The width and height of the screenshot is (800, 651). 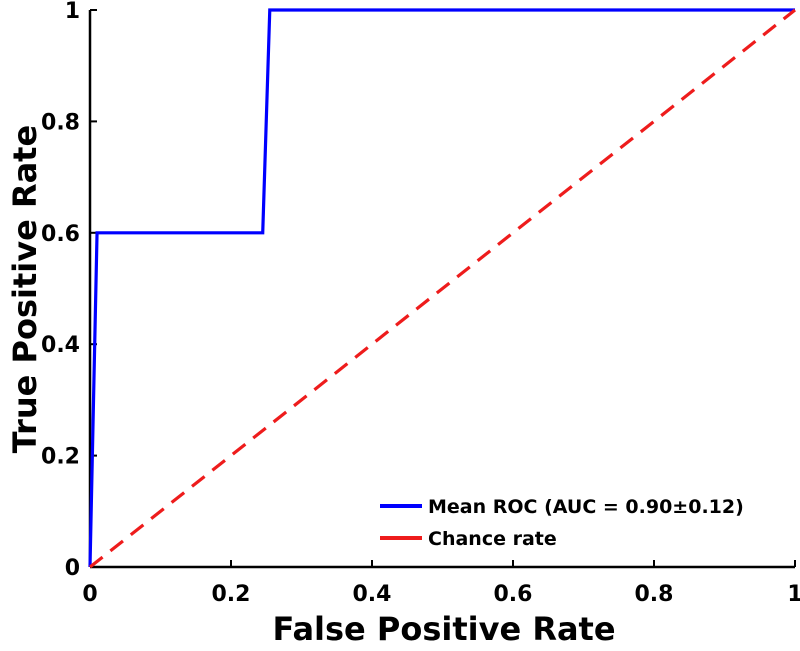 I want to click on x-axis-ticks: 0 0.2 0.4 0.6 0.8 1, so click(x=441, y=583).